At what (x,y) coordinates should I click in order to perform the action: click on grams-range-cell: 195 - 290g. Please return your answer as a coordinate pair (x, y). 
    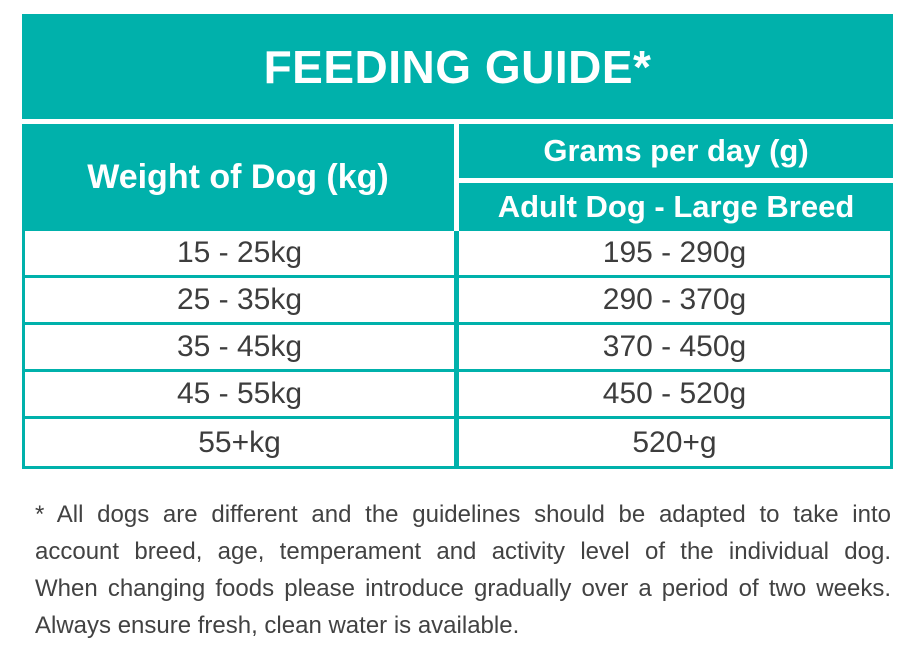
    Looking at the image, I should click on (672, 253).